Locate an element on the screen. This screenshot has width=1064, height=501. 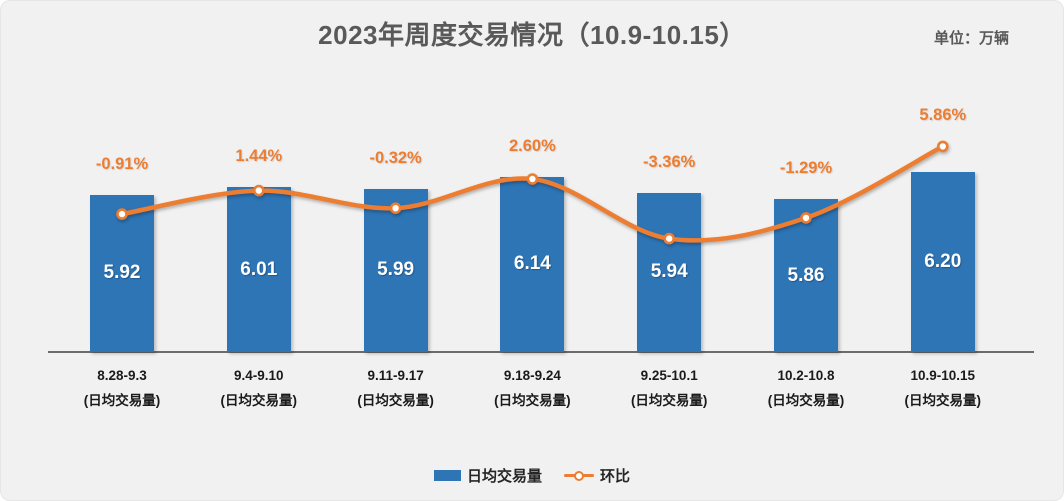
x-axis-label: 9.25-10.1 (日均交易量) is located at coordinates (669, 388).